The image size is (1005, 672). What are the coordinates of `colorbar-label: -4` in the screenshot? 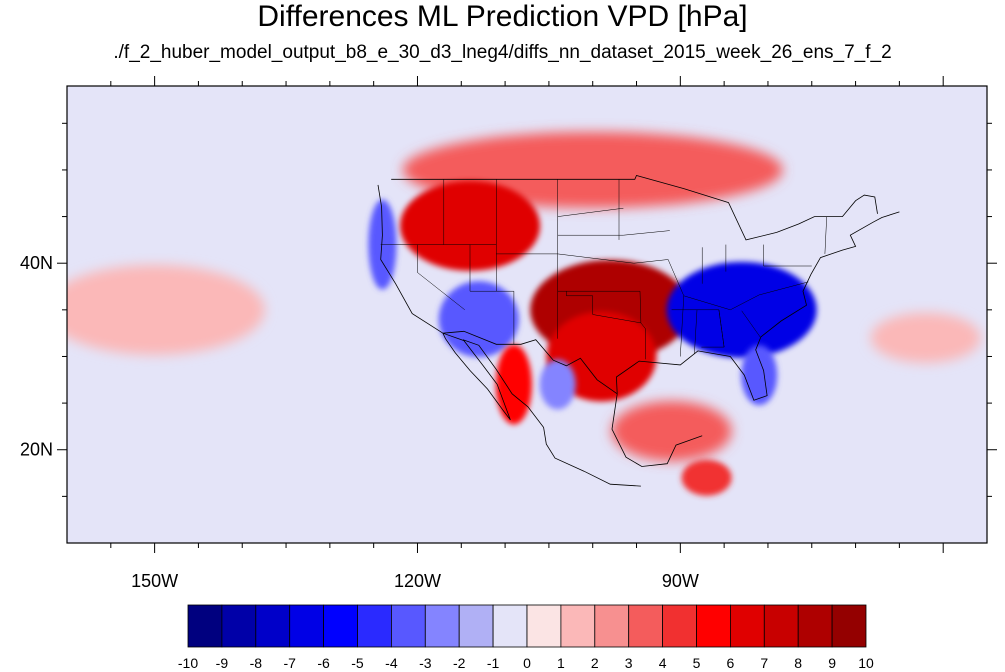 It's located at (391, 663).